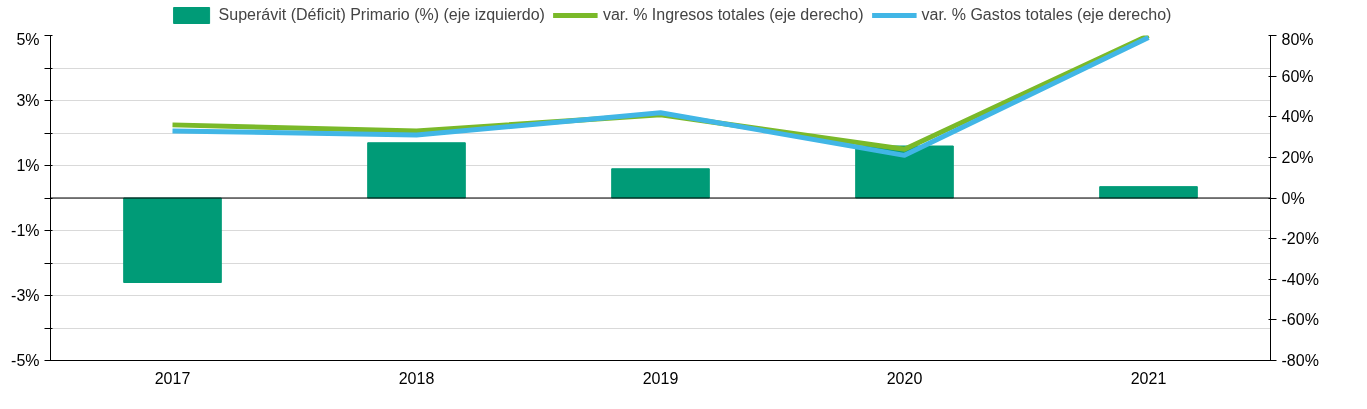 Image resolution: width=1367 pixels, height=409 pixels. Describe the element at coordinates (1148, 378) in the screenshot. I see `x-tick-label: 2021` at that location.